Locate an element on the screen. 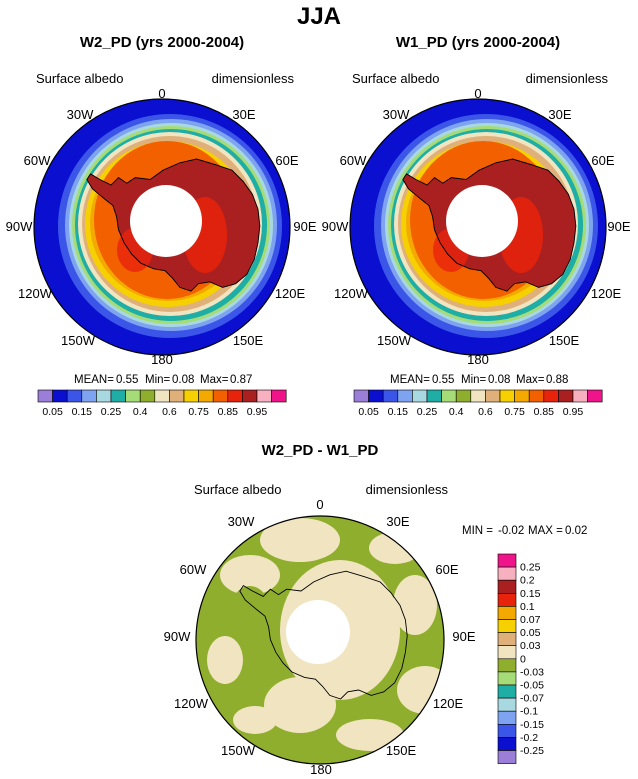 This screenshot has width=638, height=779. lon-label-150w: 150W is located at coordinates (238, 750).